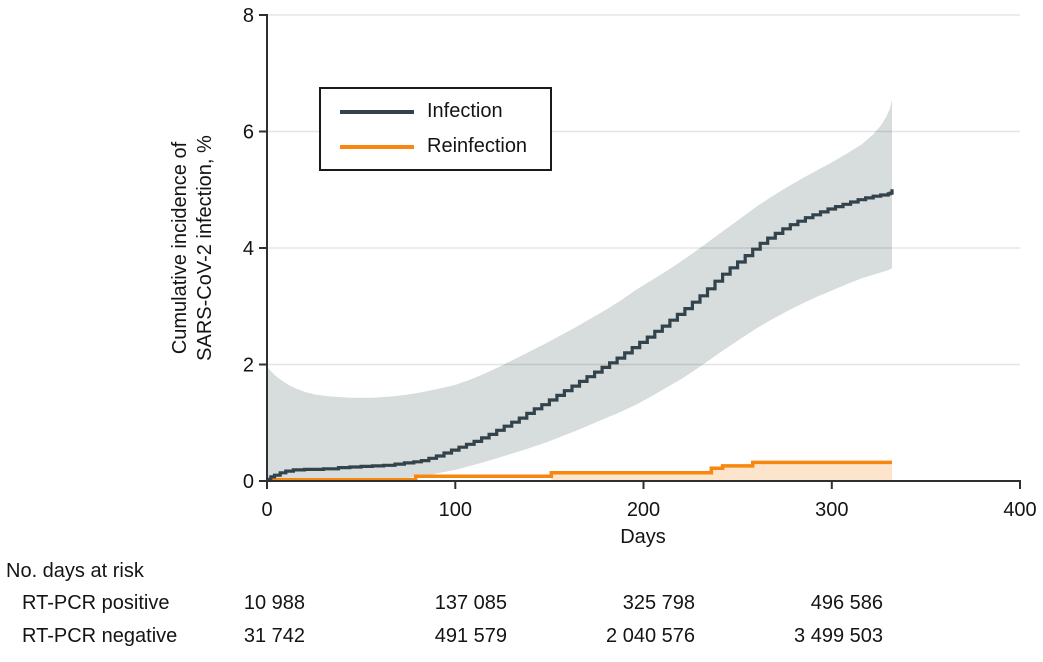 Image resolution: width=1043 pixels, height=662 pixels. What do you see at coordinates (180, 248) in the screenshot?
I see `y-axis-label-line1: Cumulative incidence of` at bounding box center [180, 248].